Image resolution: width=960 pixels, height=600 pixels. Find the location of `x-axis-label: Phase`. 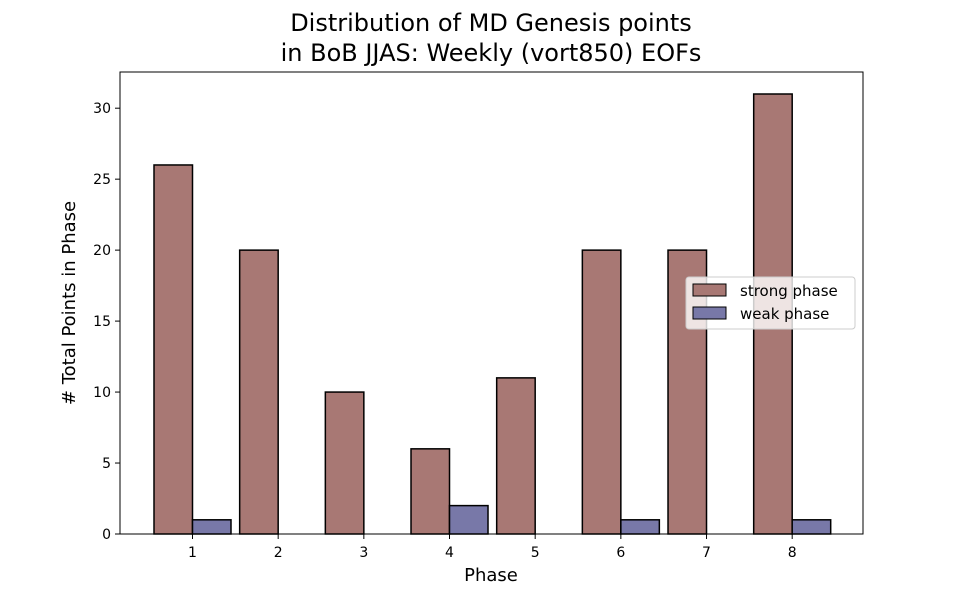

x-axis-label: Phase is located at coordinates (491, 575).